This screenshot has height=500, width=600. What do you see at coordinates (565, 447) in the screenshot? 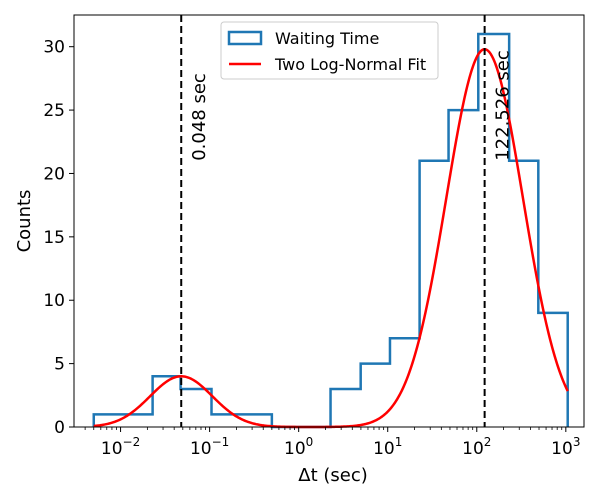
I see `x-tick-label-5: 10³` at bounding box center [565, 447].